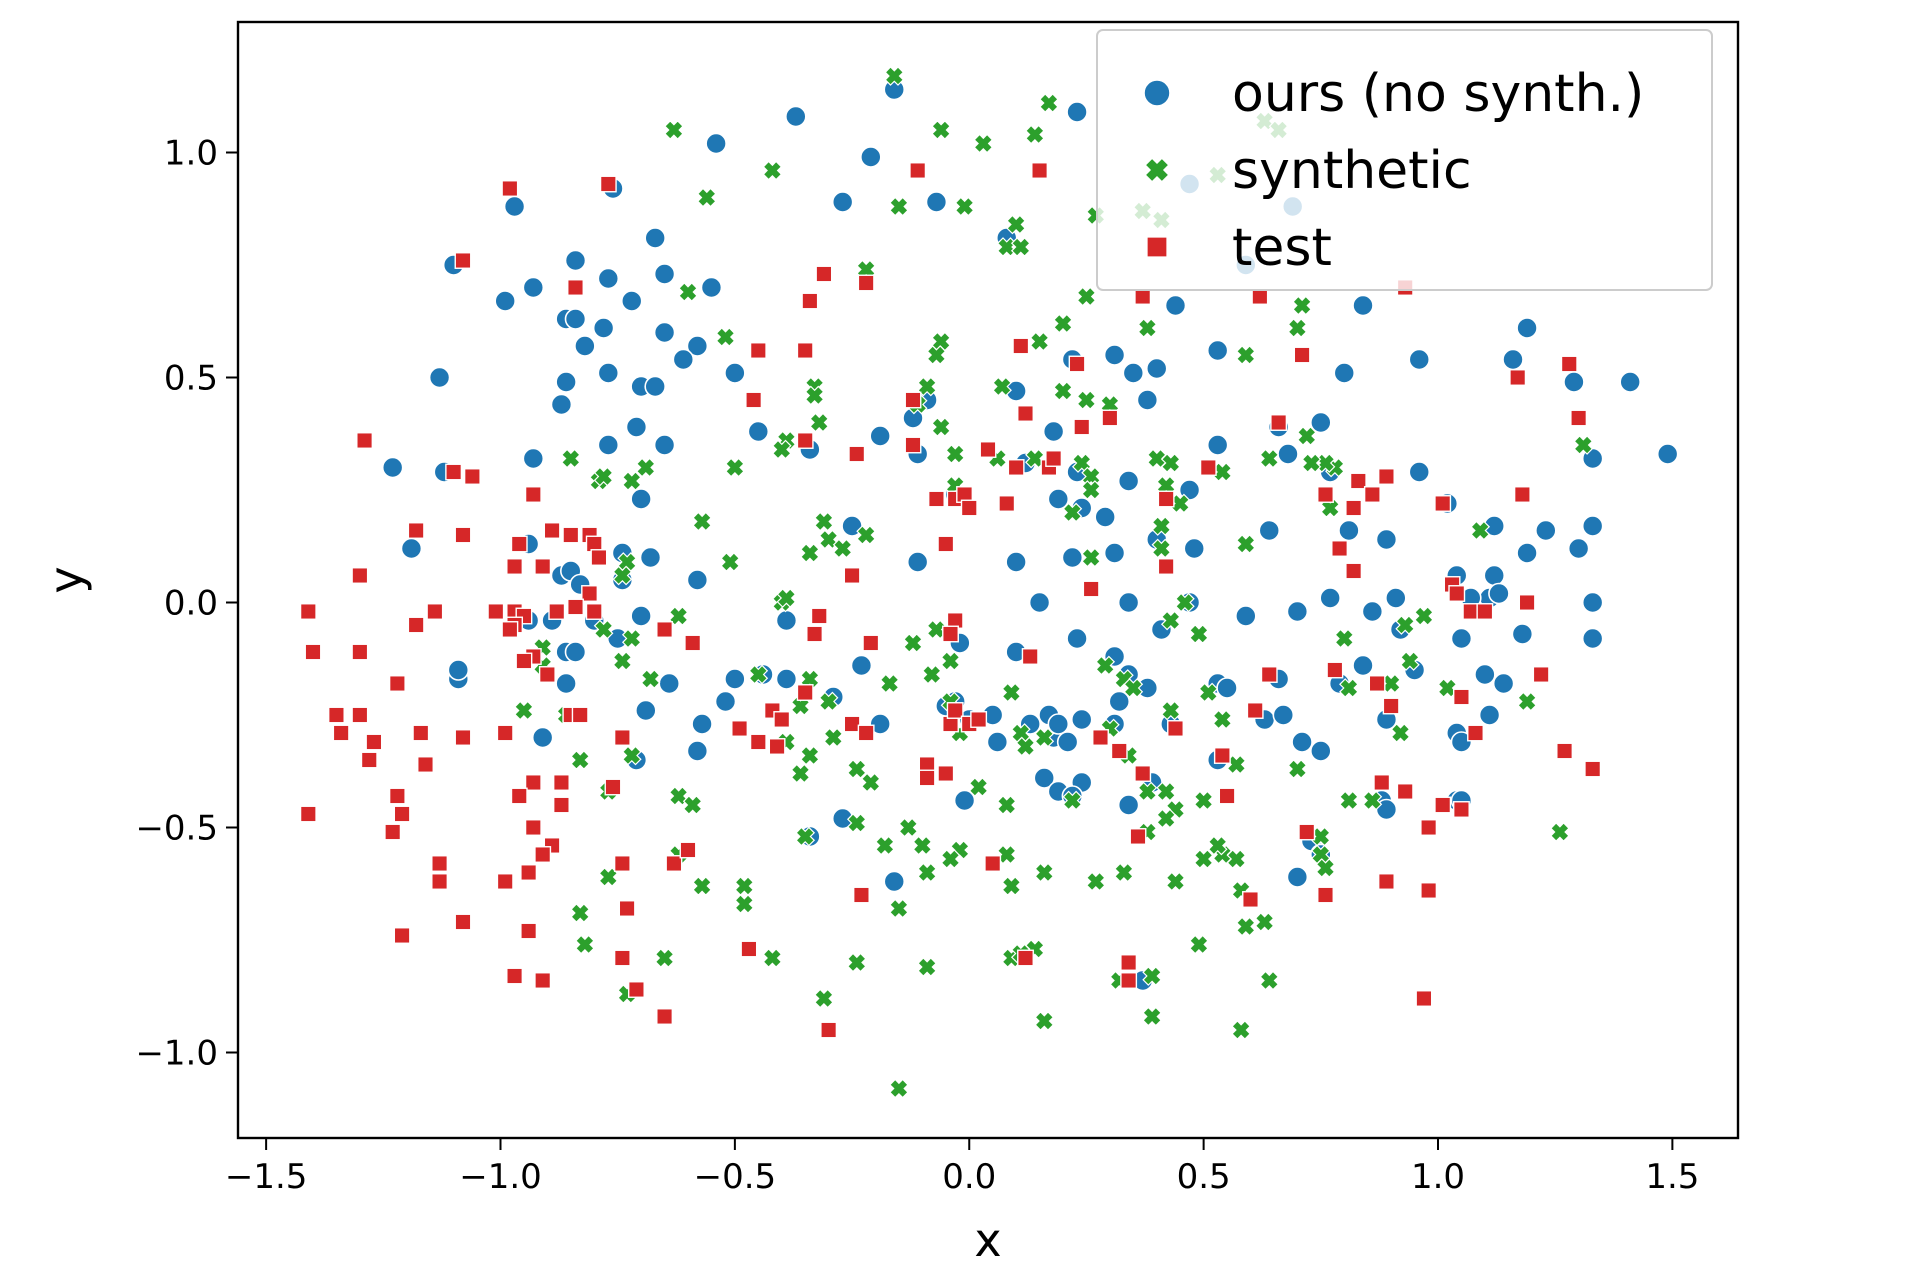 The width and height of the screenshot is (1920, 1275). Describe the element at coordinates (191, 379) in the screenshot. I see `y-tick-label: 0.5` at that location.